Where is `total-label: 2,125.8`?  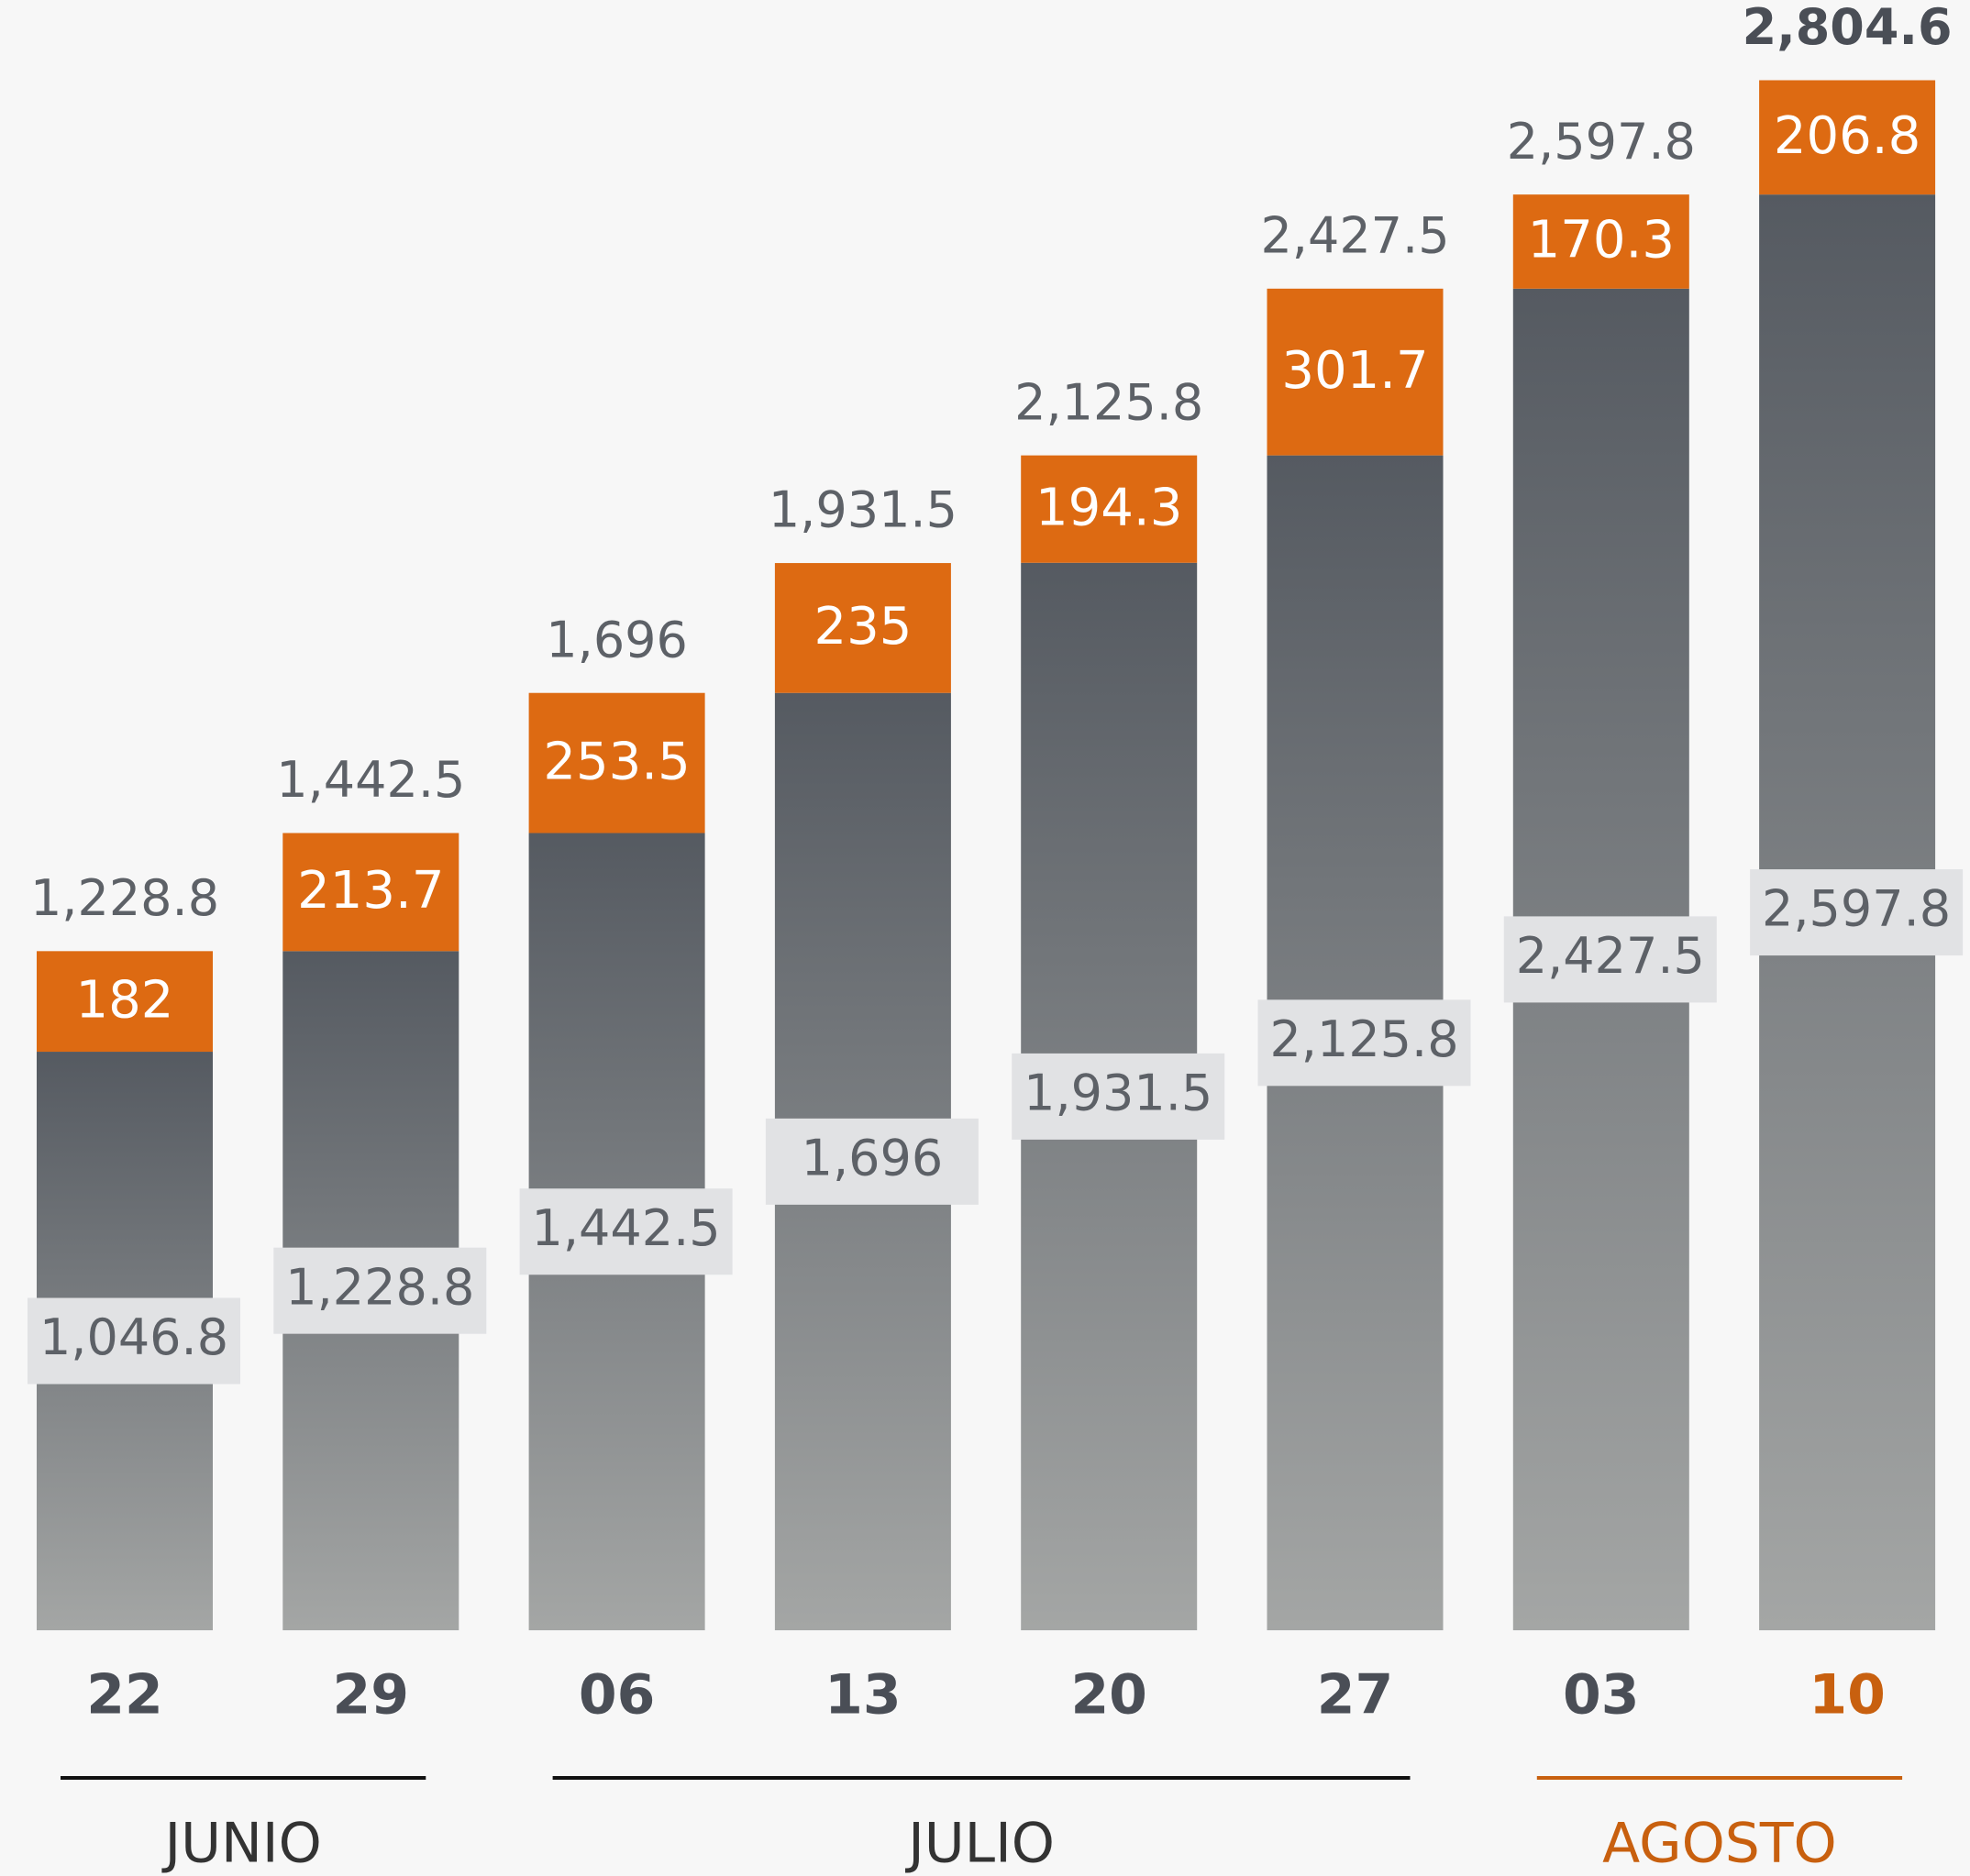 total-label: 2,125.8 is located at coordinates (1108, 402).